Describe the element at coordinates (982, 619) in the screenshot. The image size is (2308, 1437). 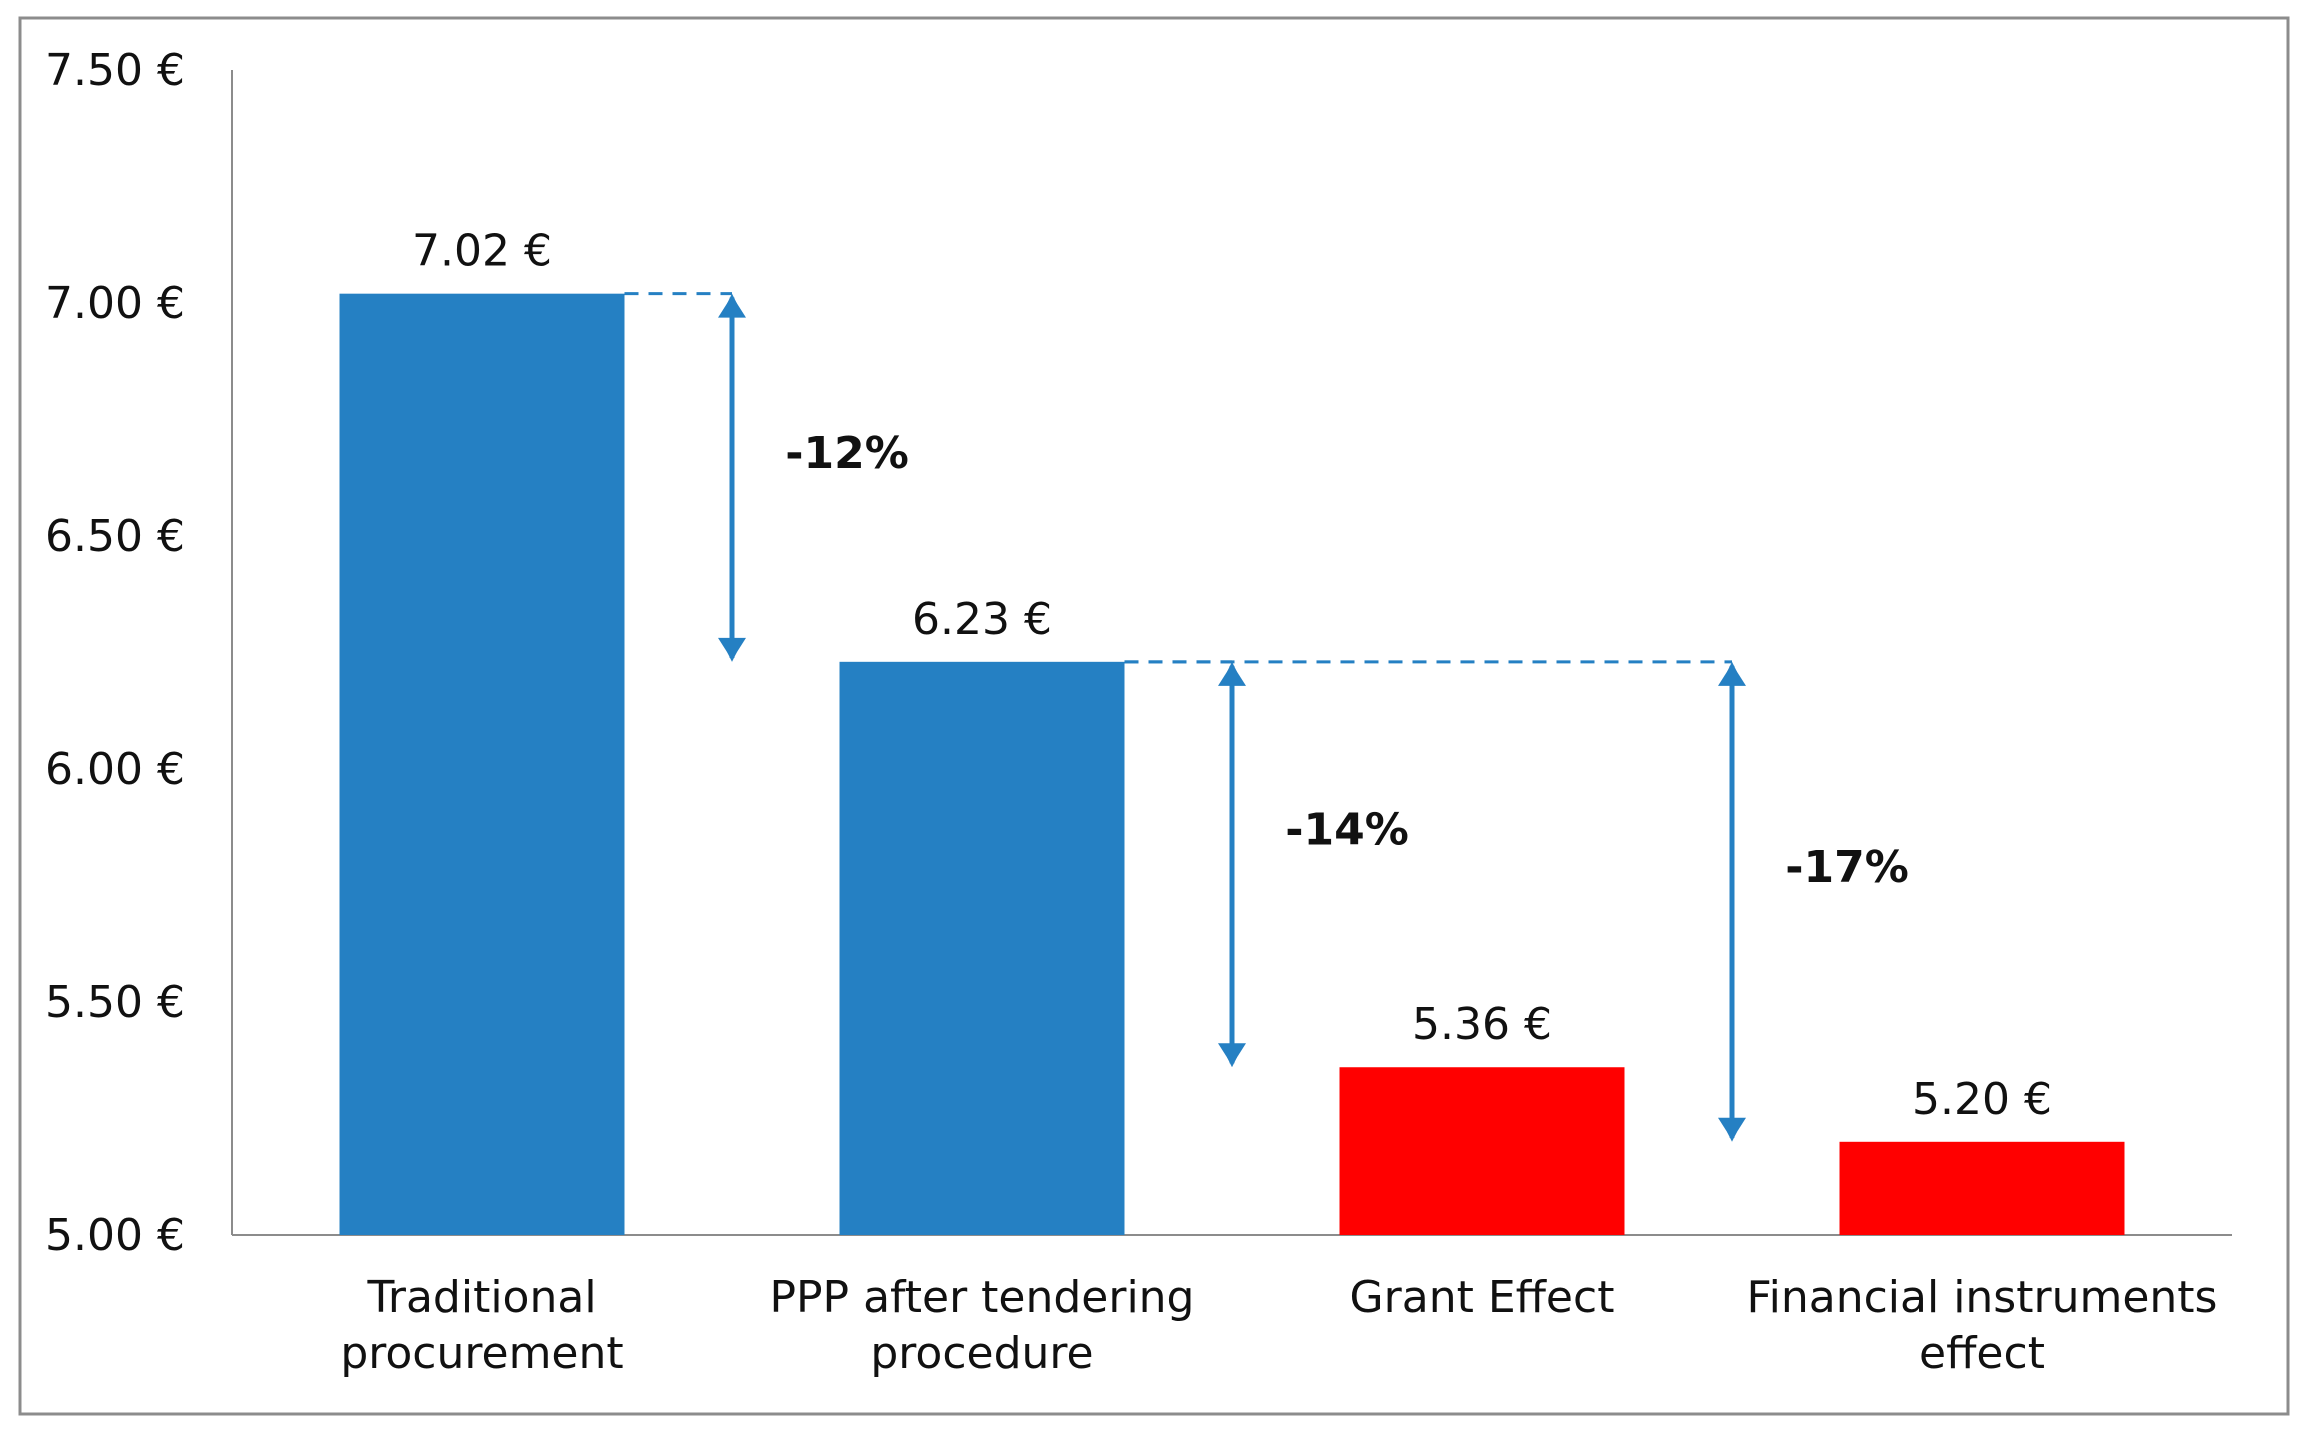
I see `data-label: 6.23 €` at that location.